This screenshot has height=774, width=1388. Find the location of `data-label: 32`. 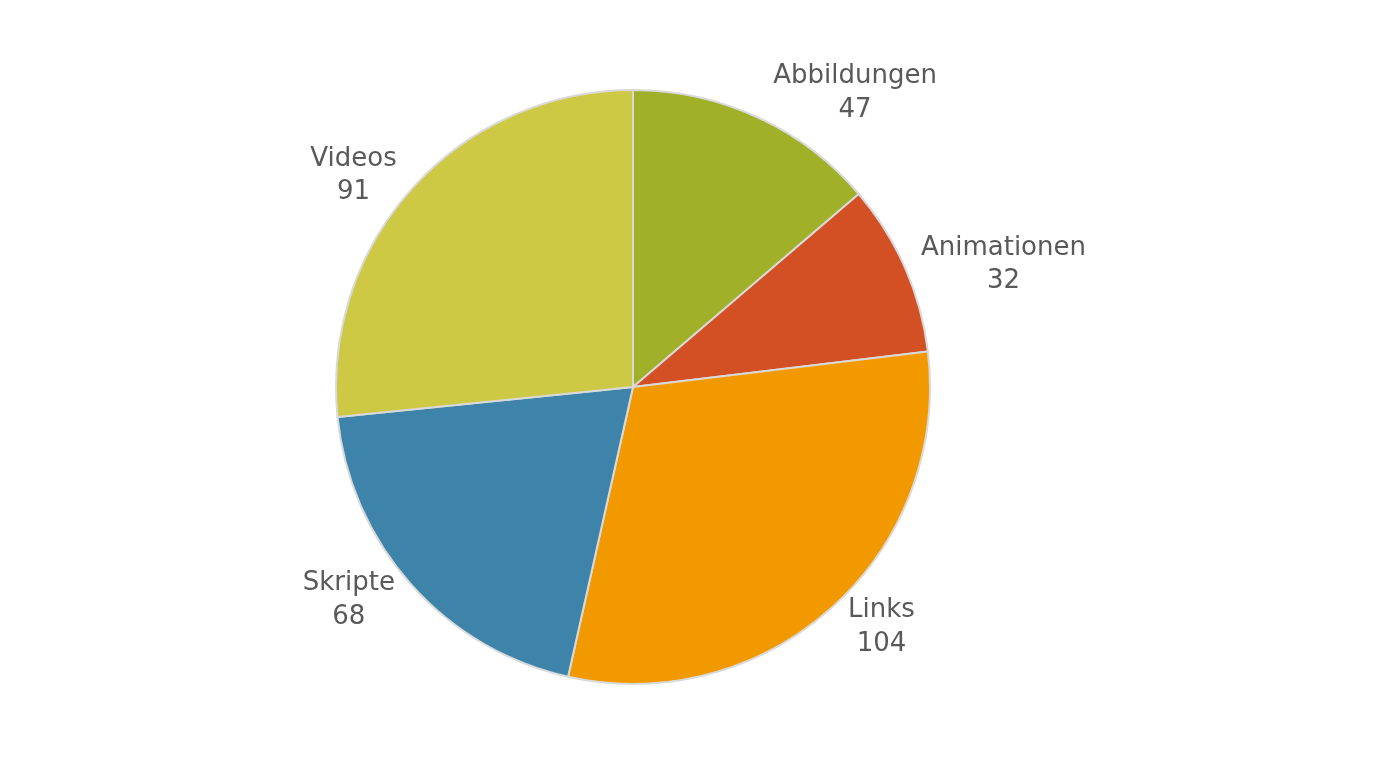

data-label: 32 is located at coordinates (1003, 279).